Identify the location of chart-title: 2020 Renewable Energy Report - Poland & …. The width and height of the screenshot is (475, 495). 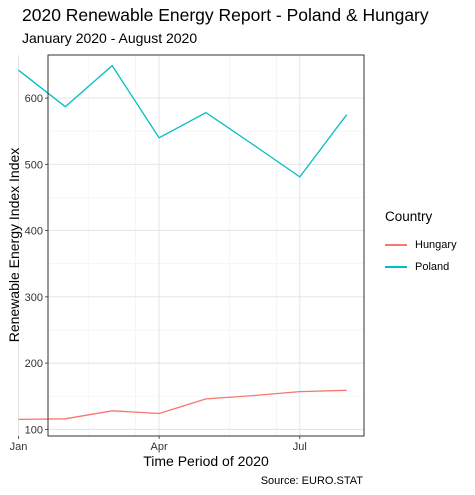
(225, 15).